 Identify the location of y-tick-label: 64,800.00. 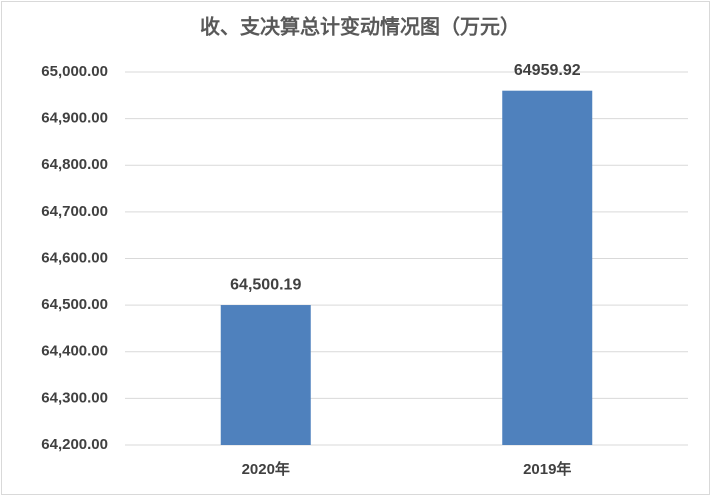
(74, 164).